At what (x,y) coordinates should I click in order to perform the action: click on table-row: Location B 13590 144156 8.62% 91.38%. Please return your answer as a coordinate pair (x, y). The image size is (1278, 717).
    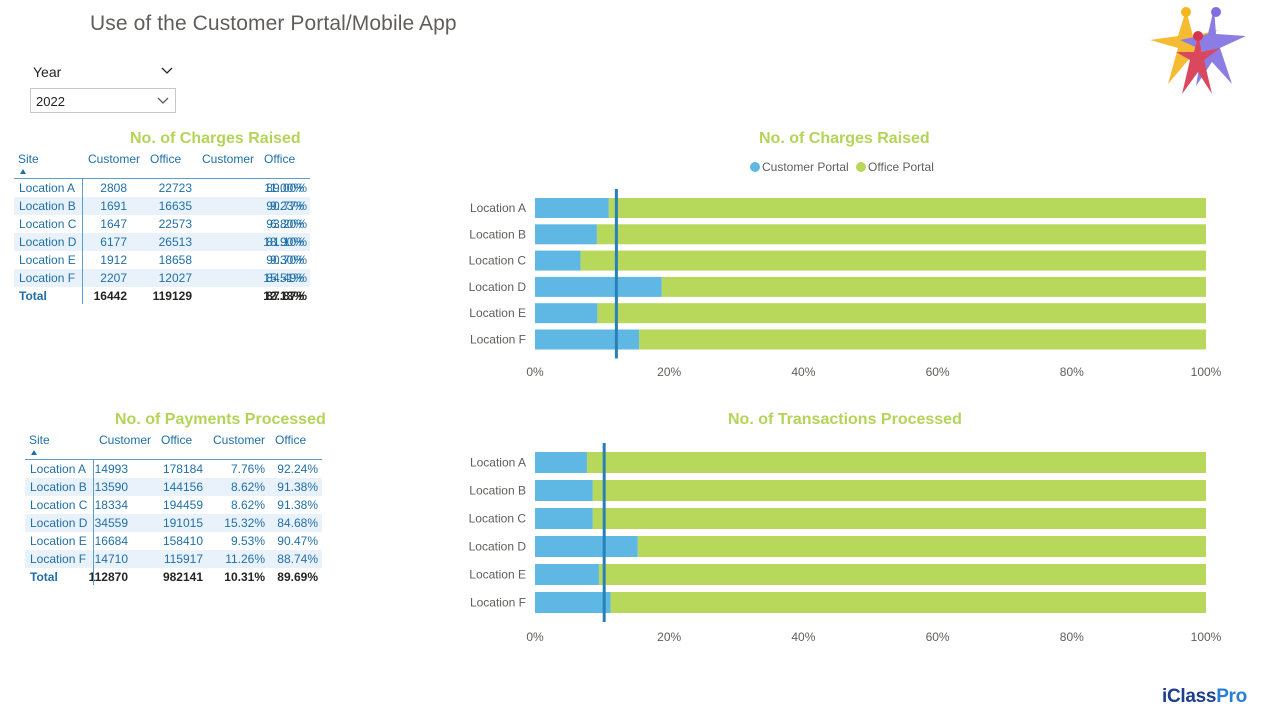
    Looking at the image, I should click on (173, 487).